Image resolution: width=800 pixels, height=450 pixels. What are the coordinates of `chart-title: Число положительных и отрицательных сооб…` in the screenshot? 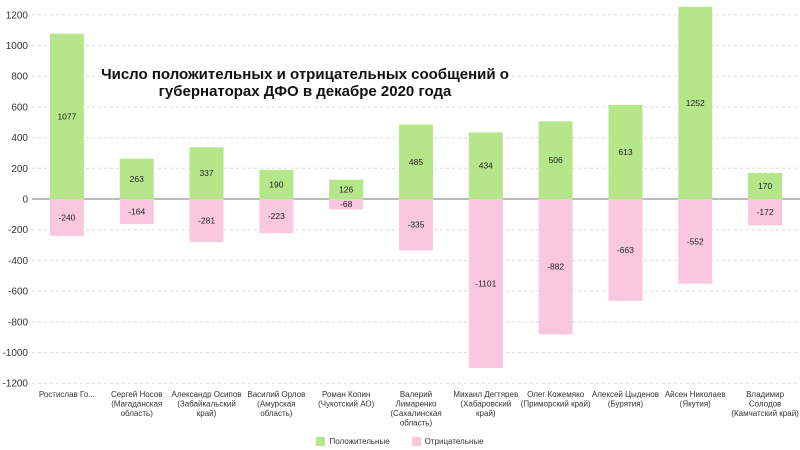 It's located at (305, 83).